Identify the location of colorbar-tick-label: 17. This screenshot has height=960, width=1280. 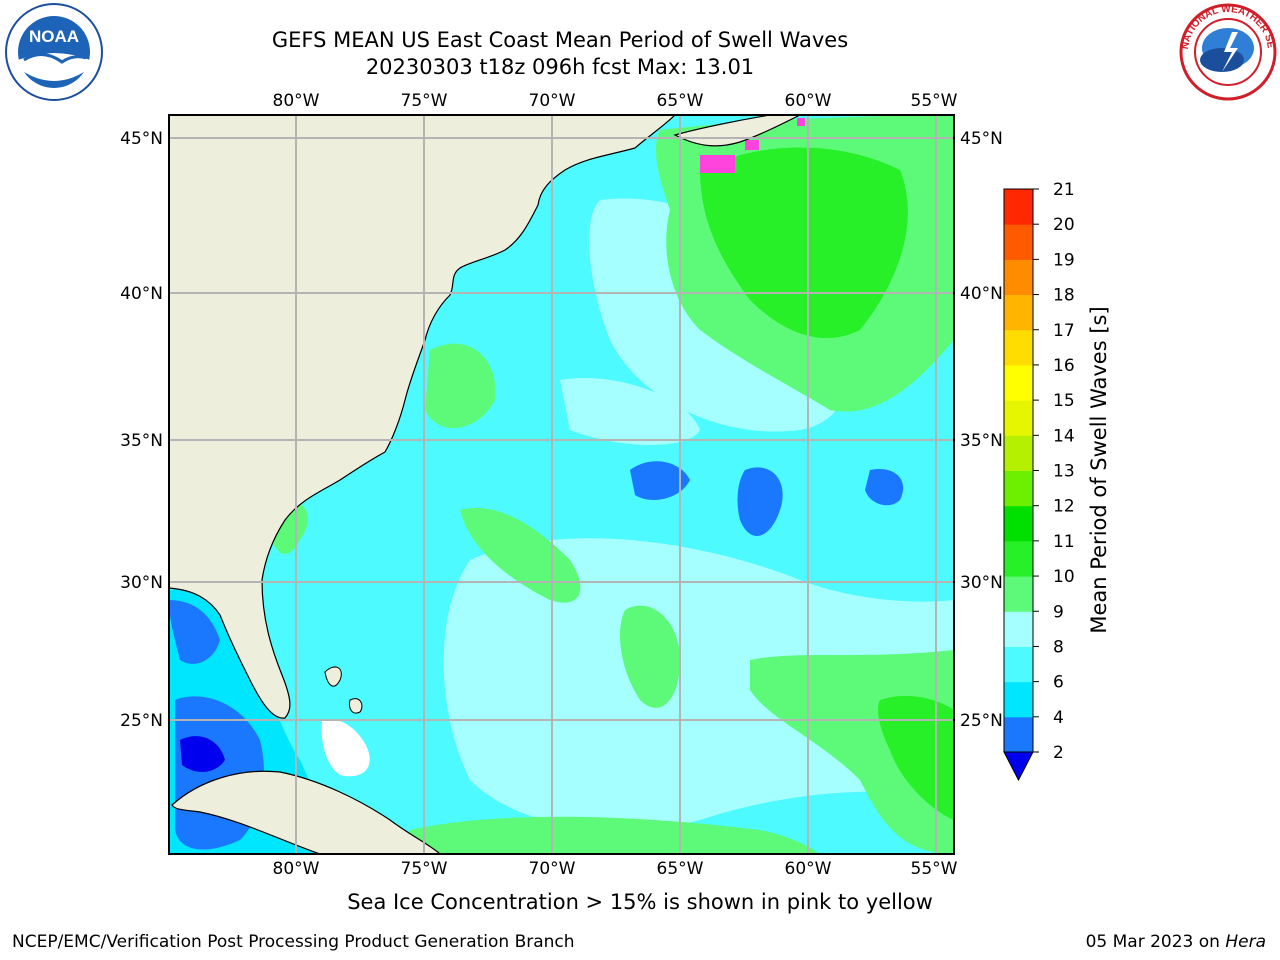
(1064, 331).